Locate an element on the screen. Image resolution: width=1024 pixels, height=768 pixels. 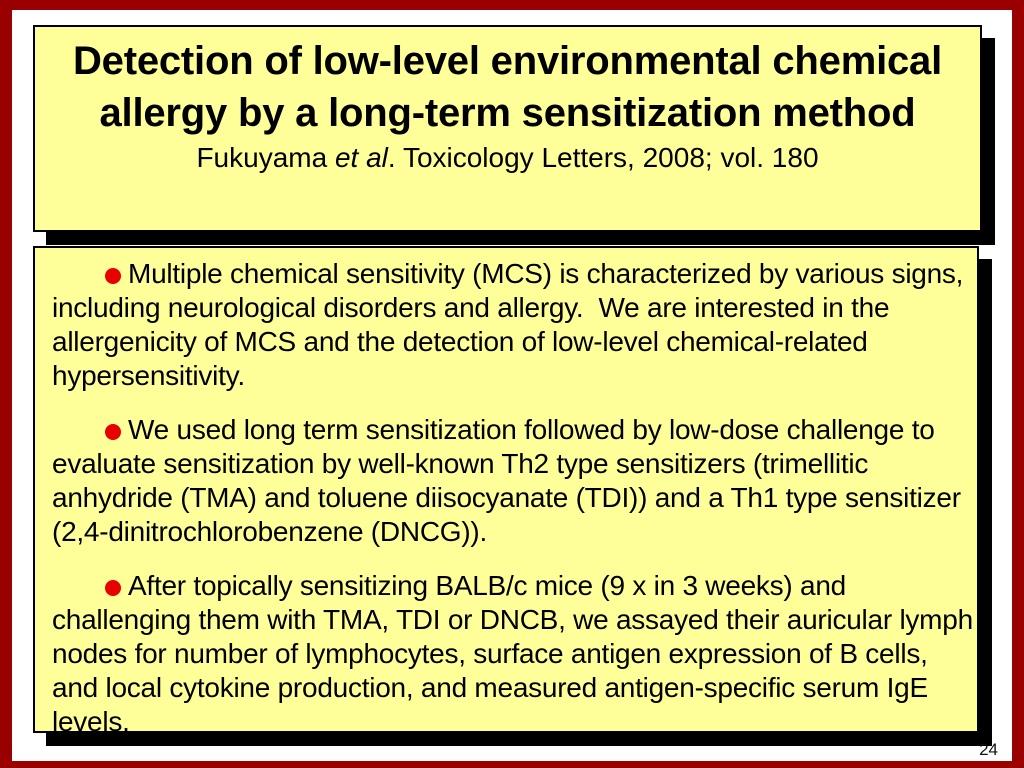
page-number: 24 is located at coordinates (988, 749).